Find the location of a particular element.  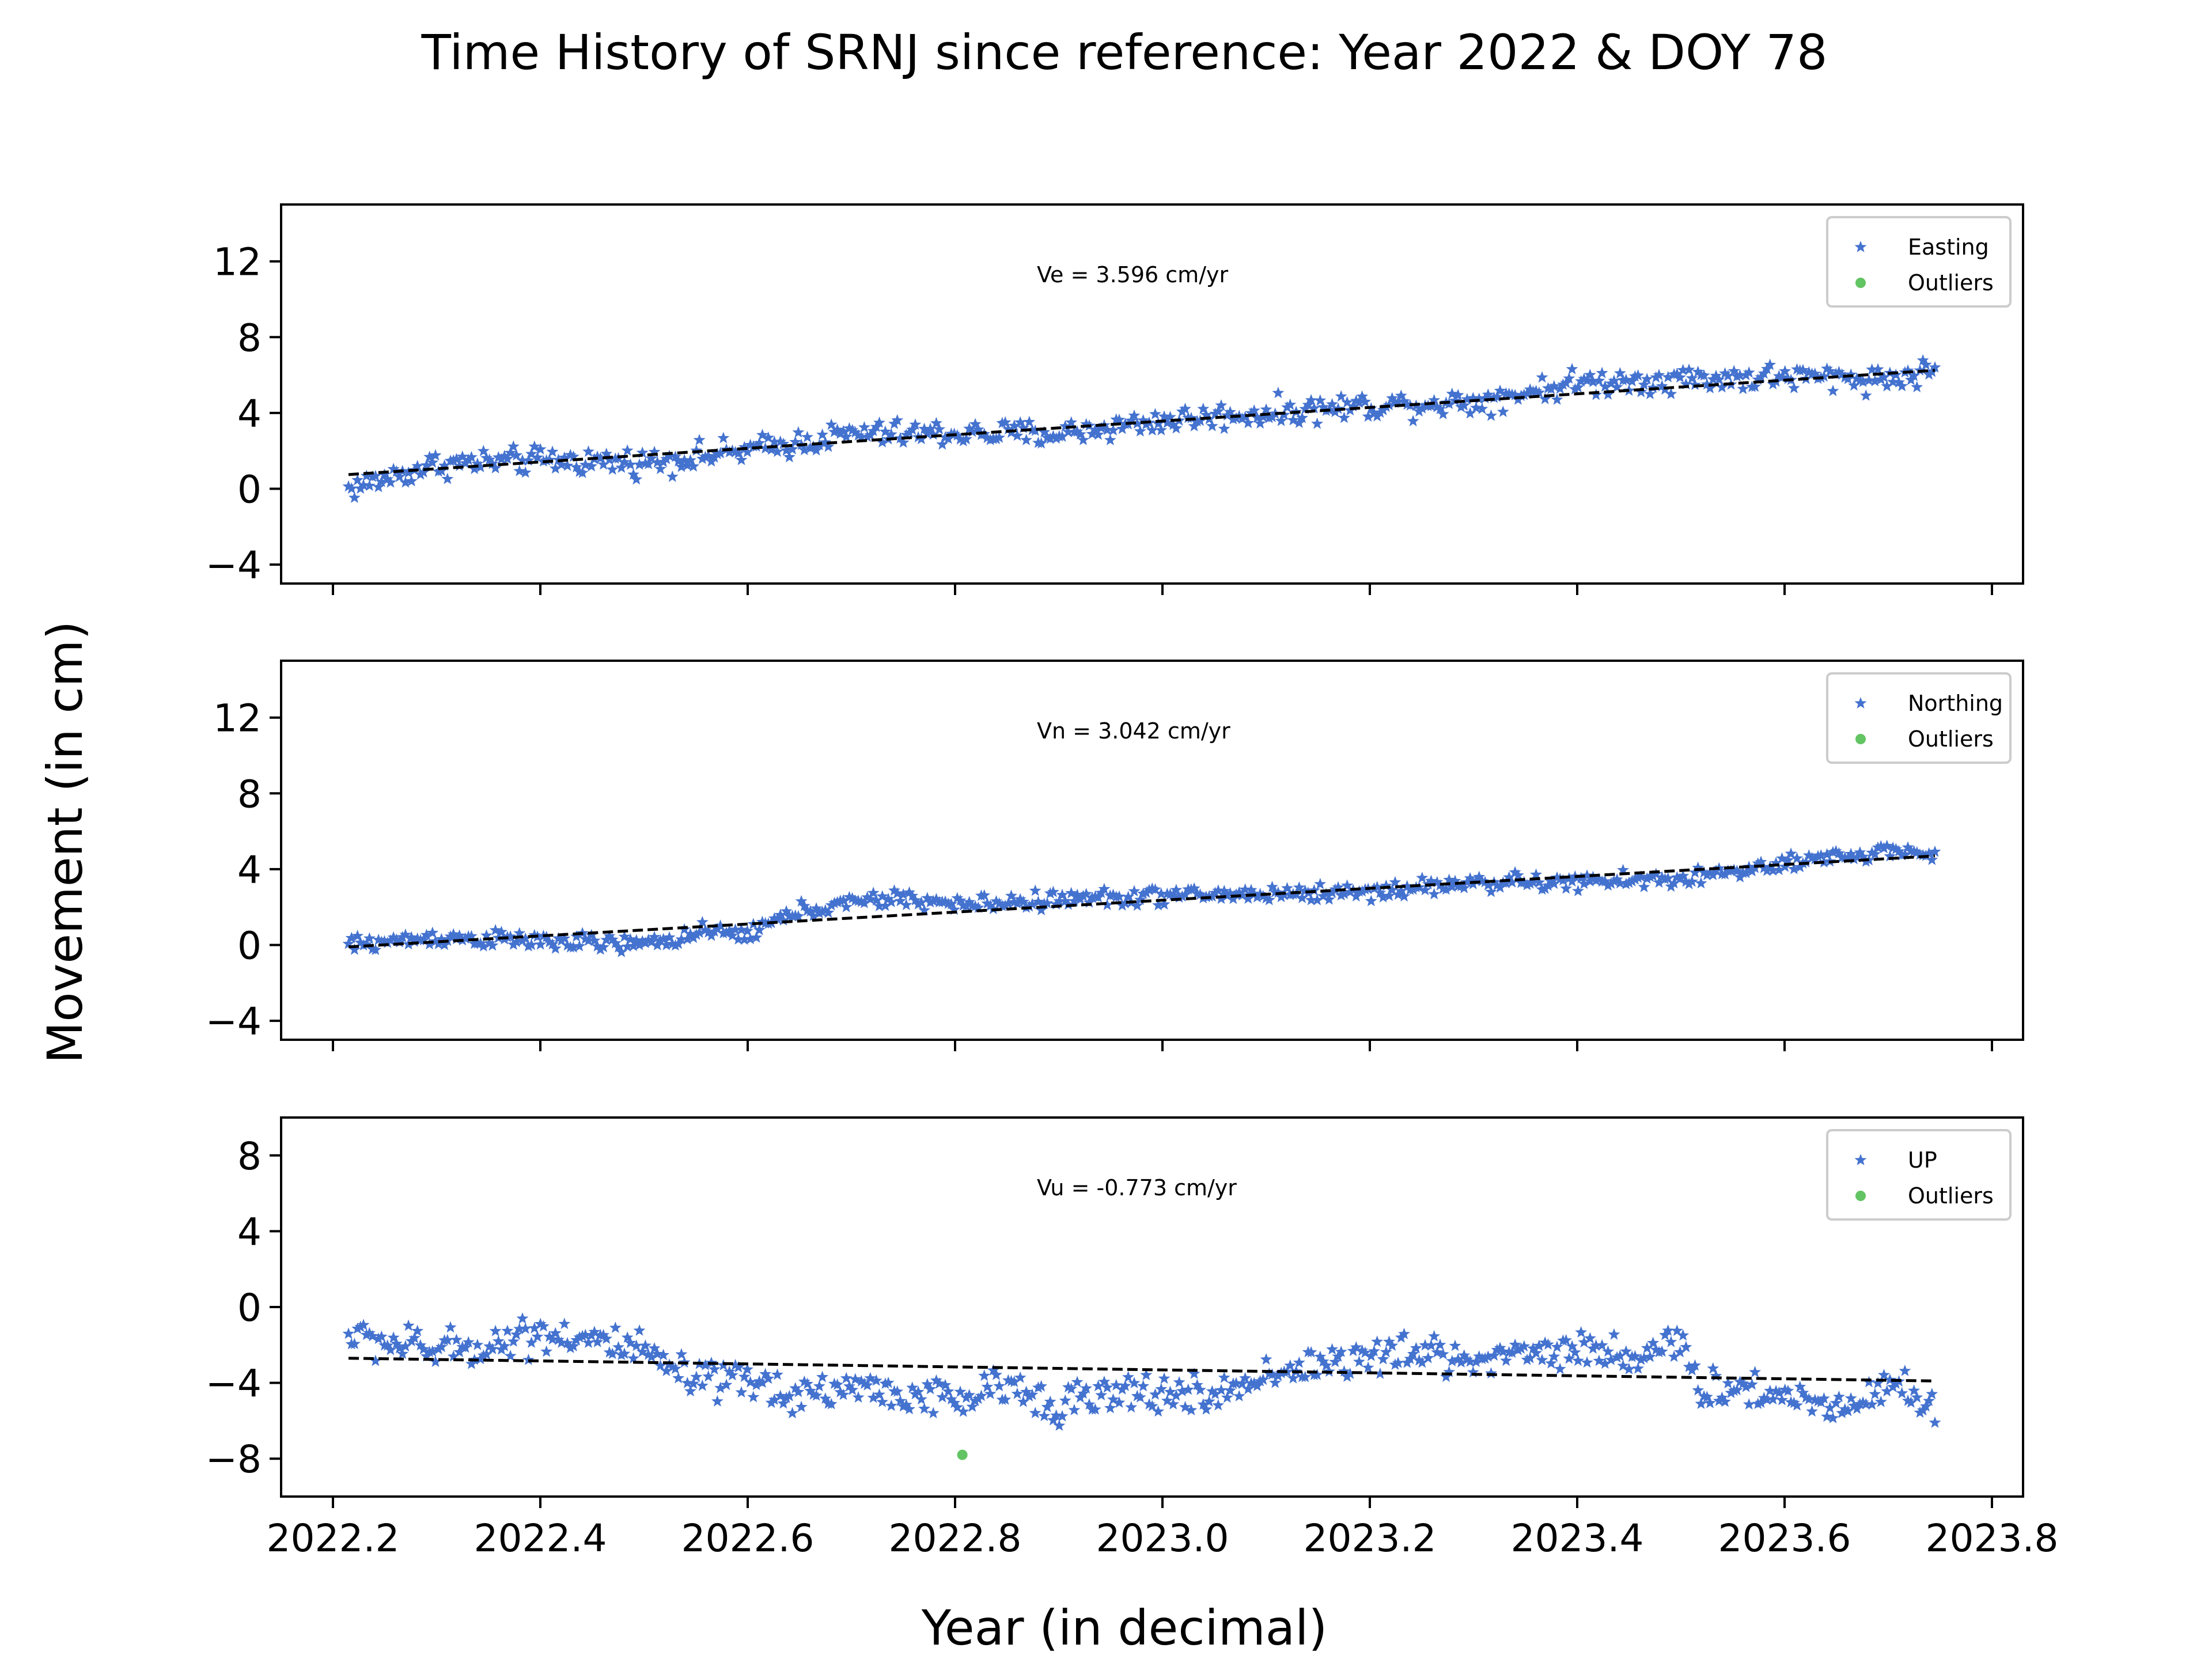

legend-marker-outliers is located at coordinates (1860, 283).